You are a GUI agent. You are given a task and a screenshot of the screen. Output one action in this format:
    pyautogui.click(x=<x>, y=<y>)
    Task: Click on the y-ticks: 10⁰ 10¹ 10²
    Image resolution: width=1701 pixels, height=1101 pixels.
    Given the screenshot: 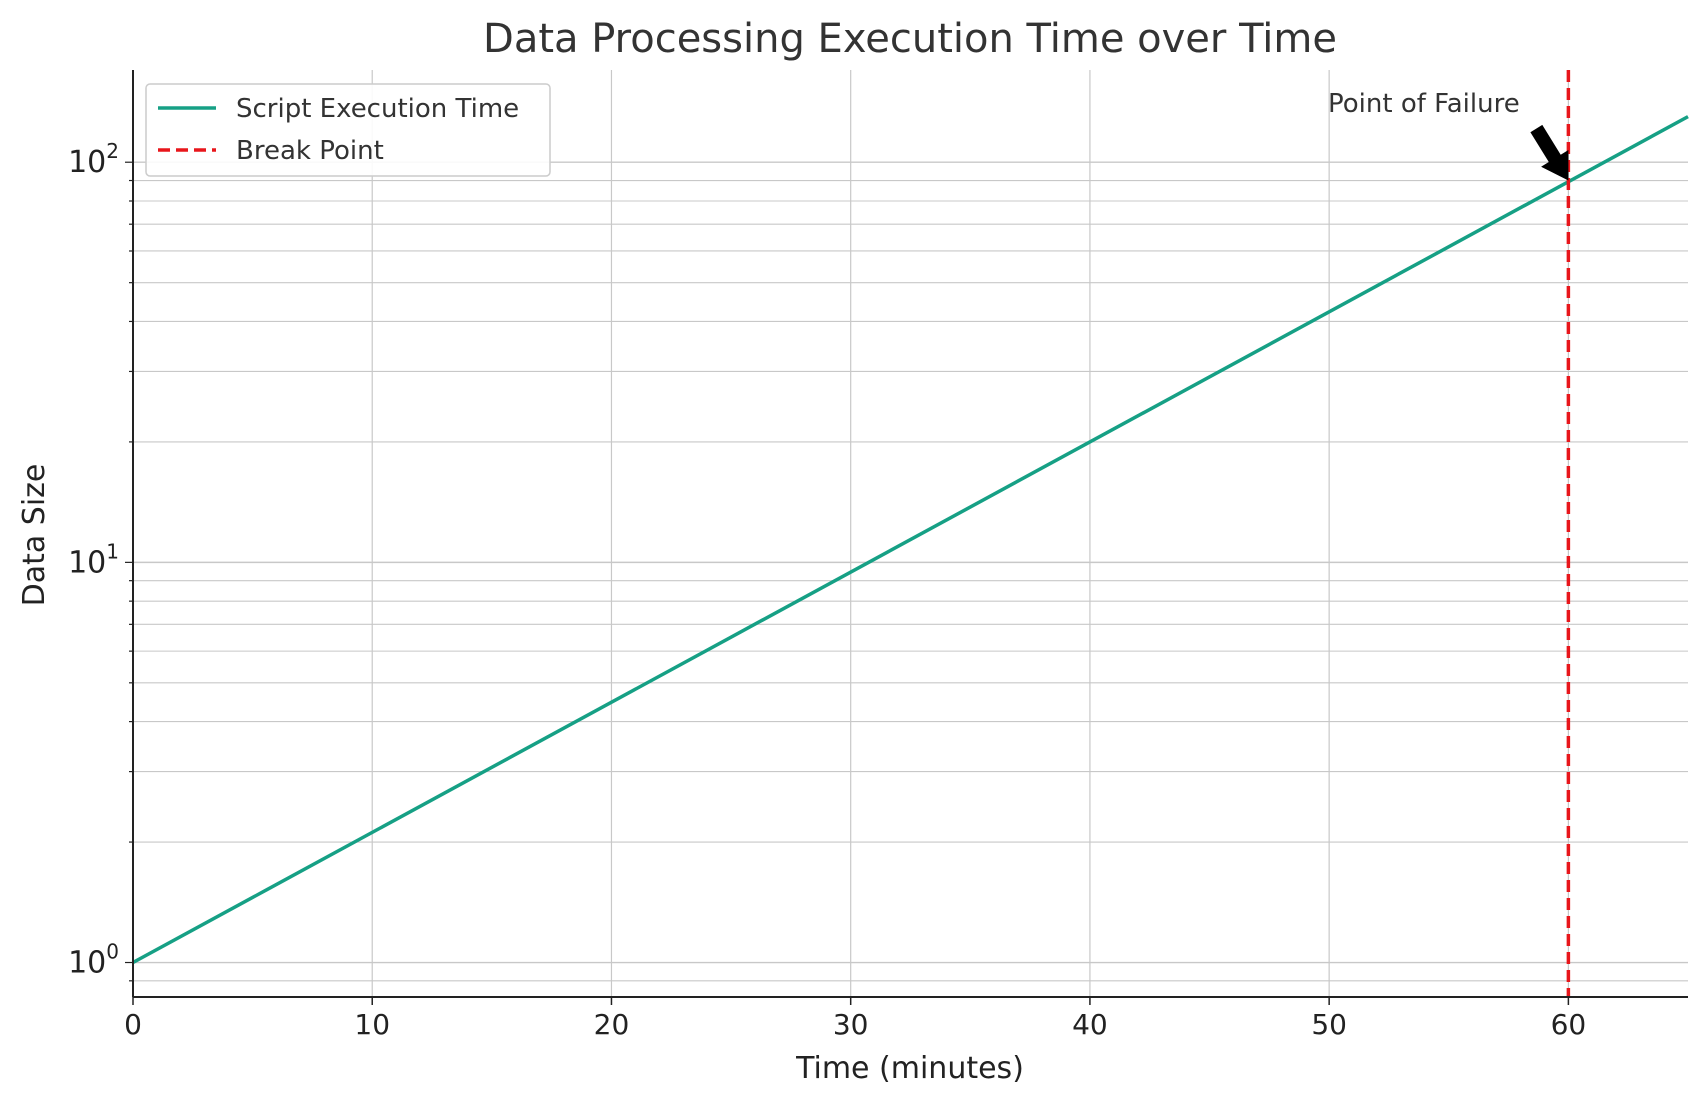 What is the action you would take?
    pyautogui.click(x=100, y=560)
    